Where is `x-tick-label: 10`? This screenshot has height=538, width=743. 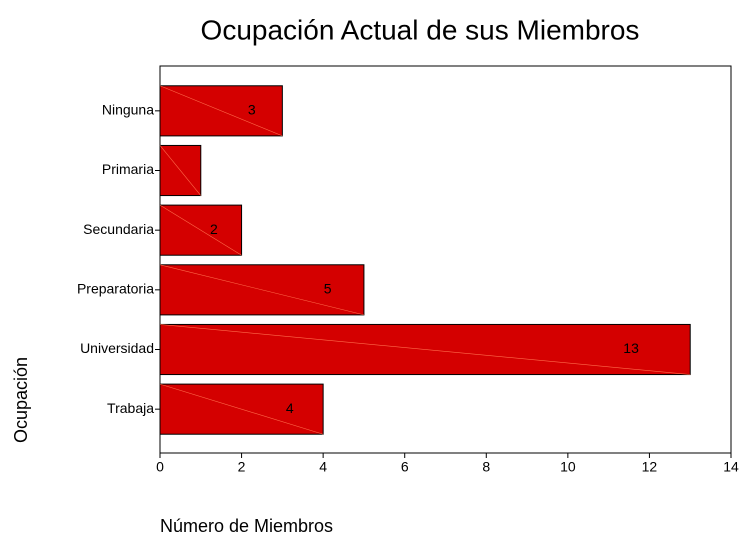
x-tick-label: 10 is located at coordinates (568, 467).